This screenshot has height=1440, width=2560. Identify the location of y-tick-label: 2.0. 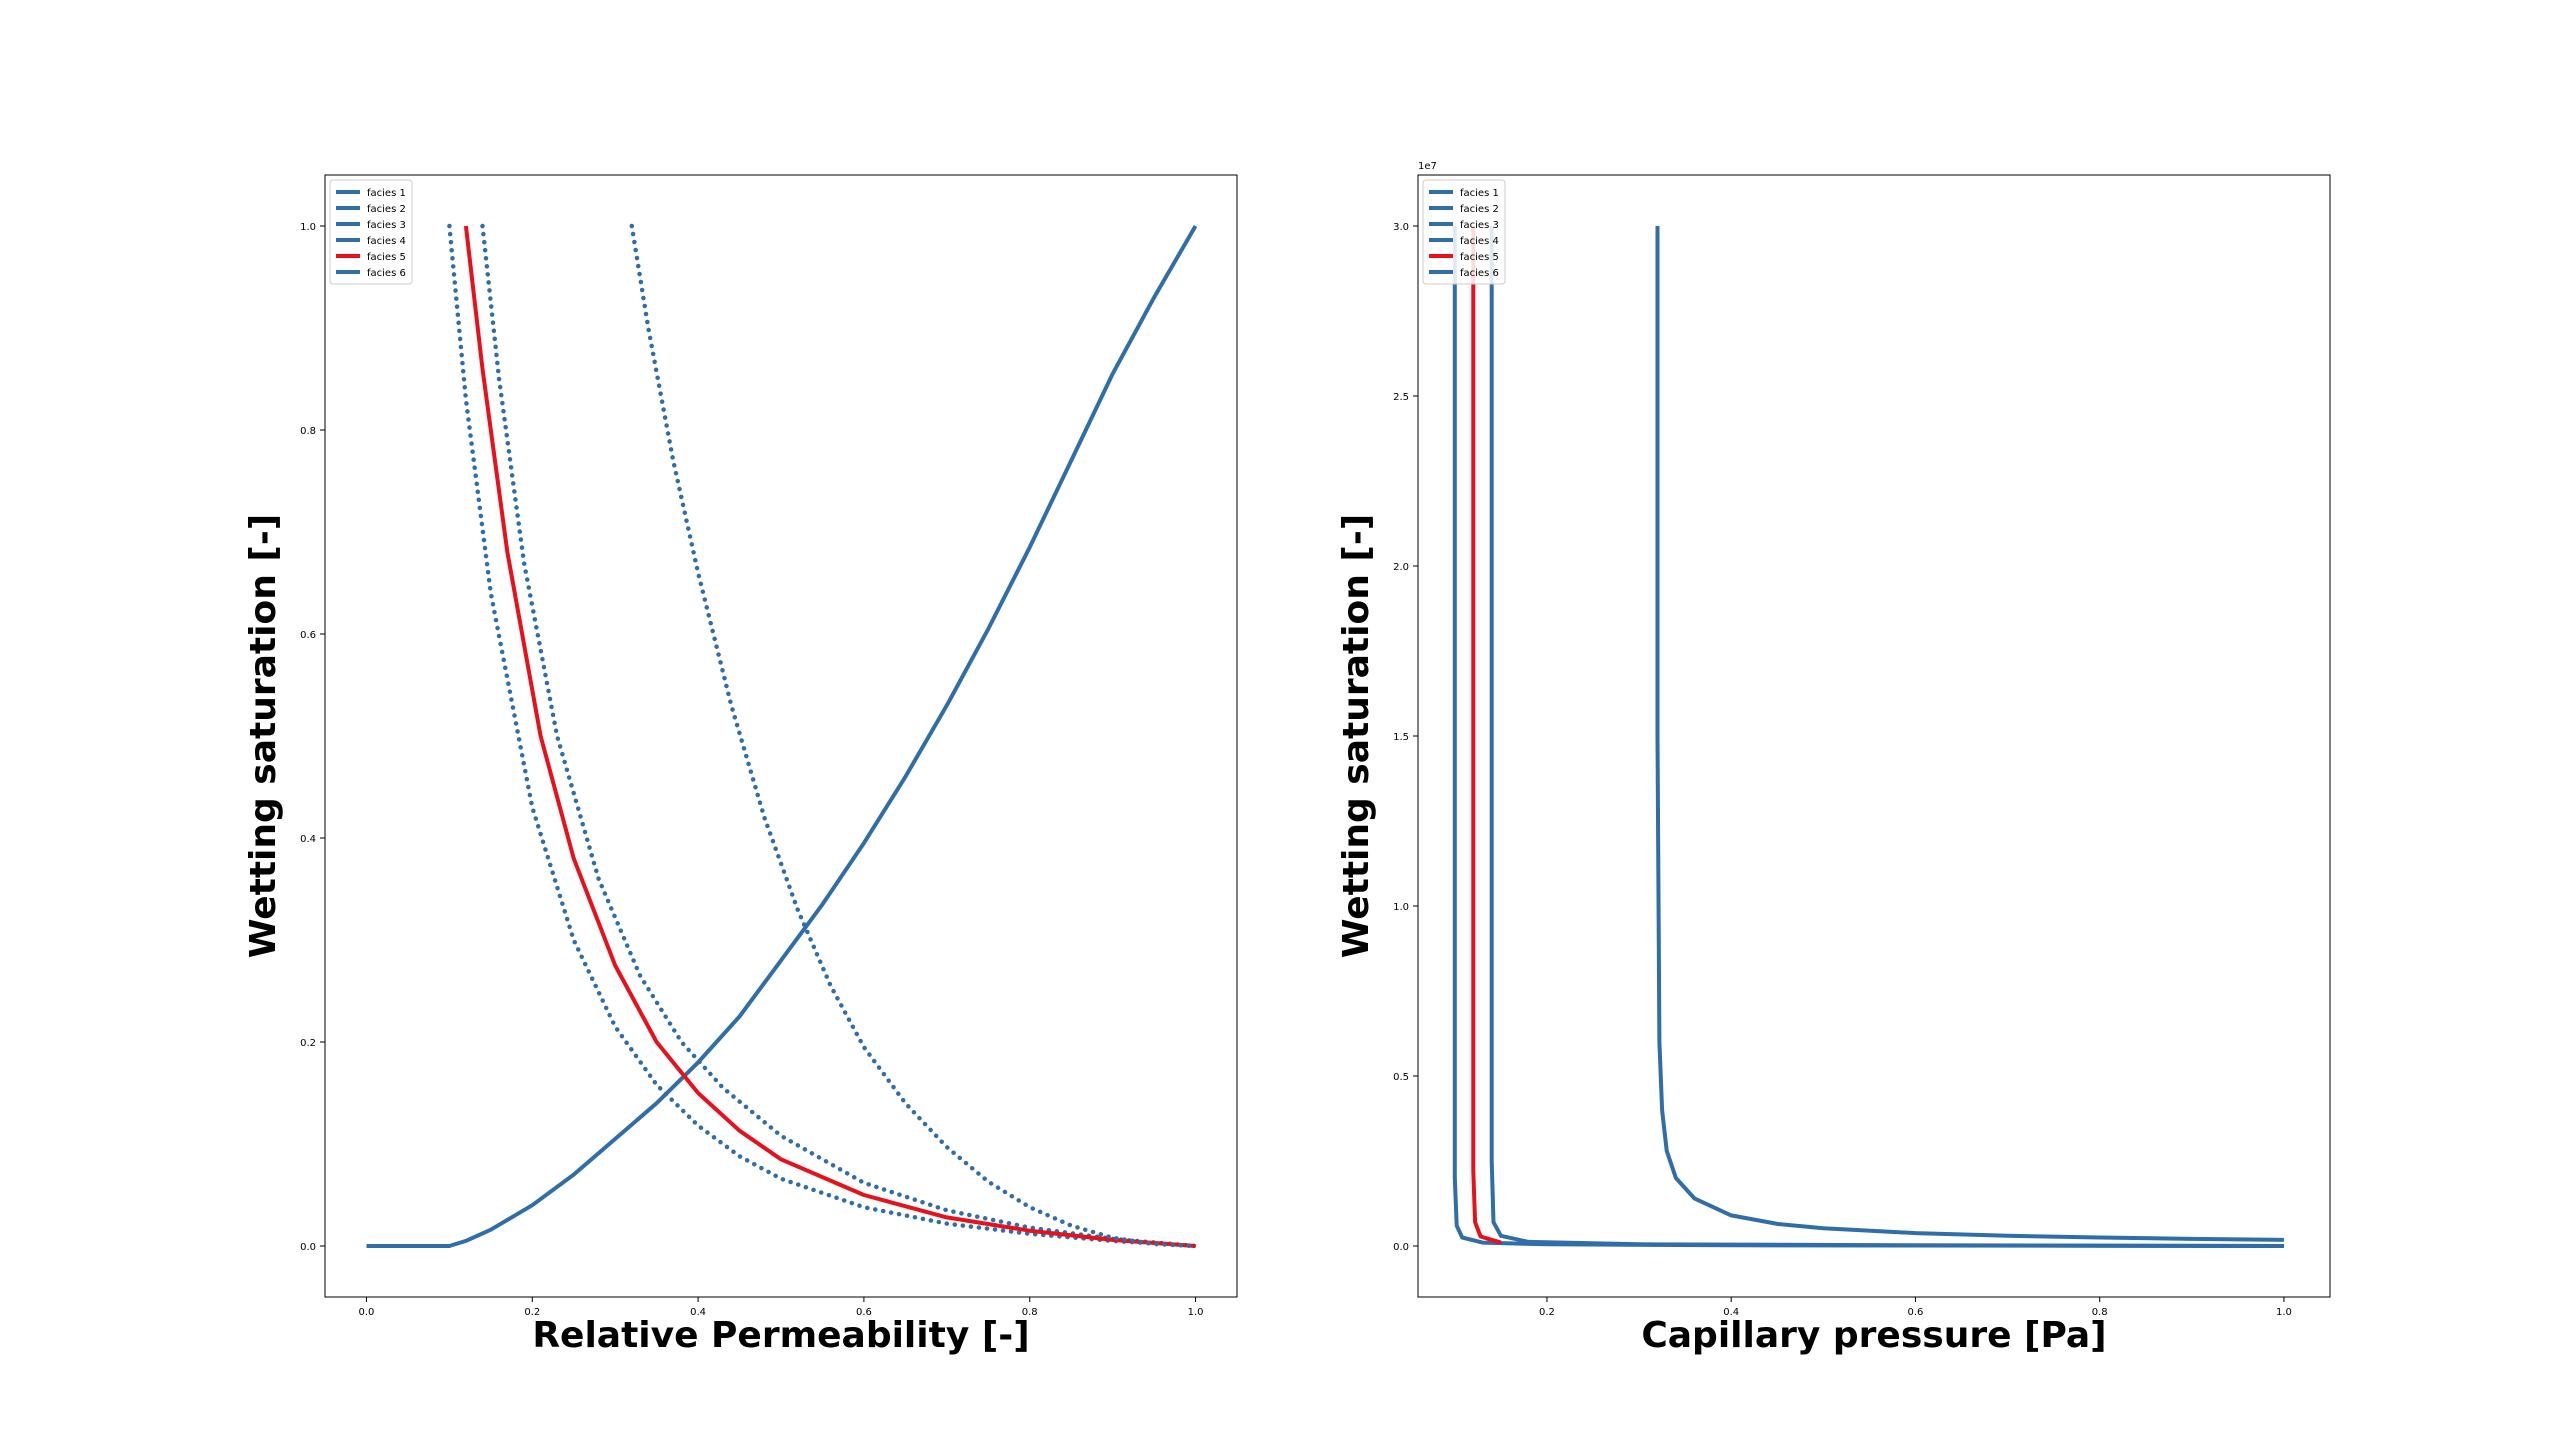
(1401, 567).